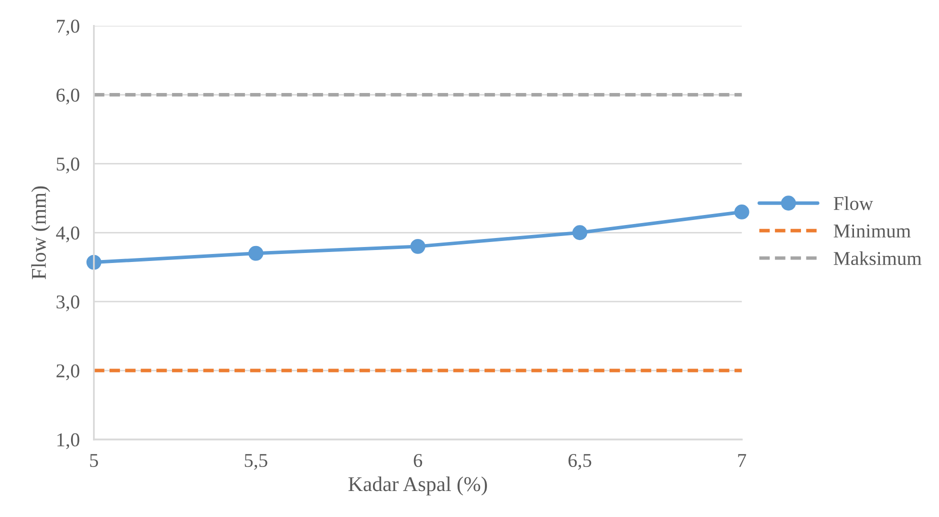 Image resolution: width=939 pixels, height=517 pixels. I want to click on y-tick-label: 4,0, so click(68, 234).